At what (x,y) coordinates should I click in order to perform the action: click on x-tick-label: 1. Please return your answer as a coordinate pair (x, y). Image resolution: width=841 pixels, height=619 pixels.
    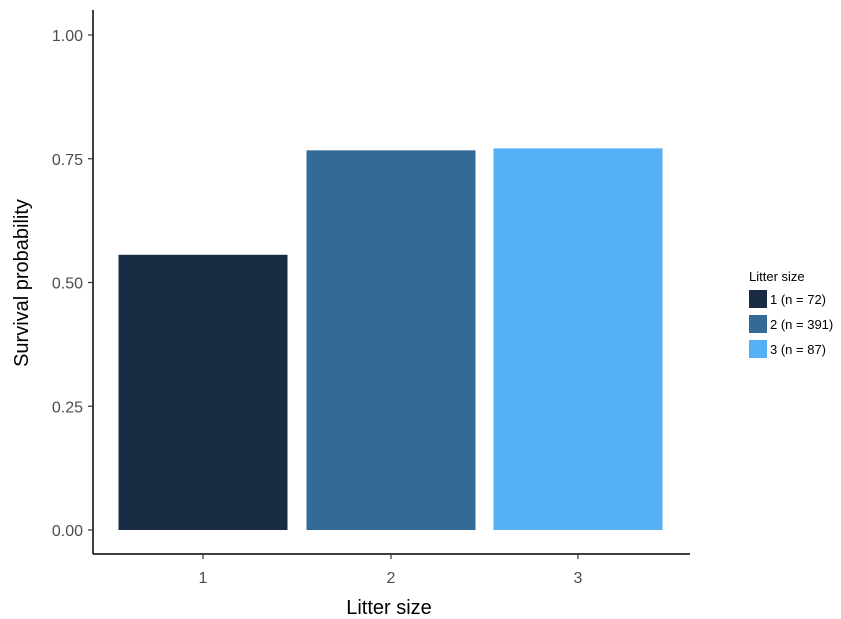
    Looking at the image, I should click on (203, 578).